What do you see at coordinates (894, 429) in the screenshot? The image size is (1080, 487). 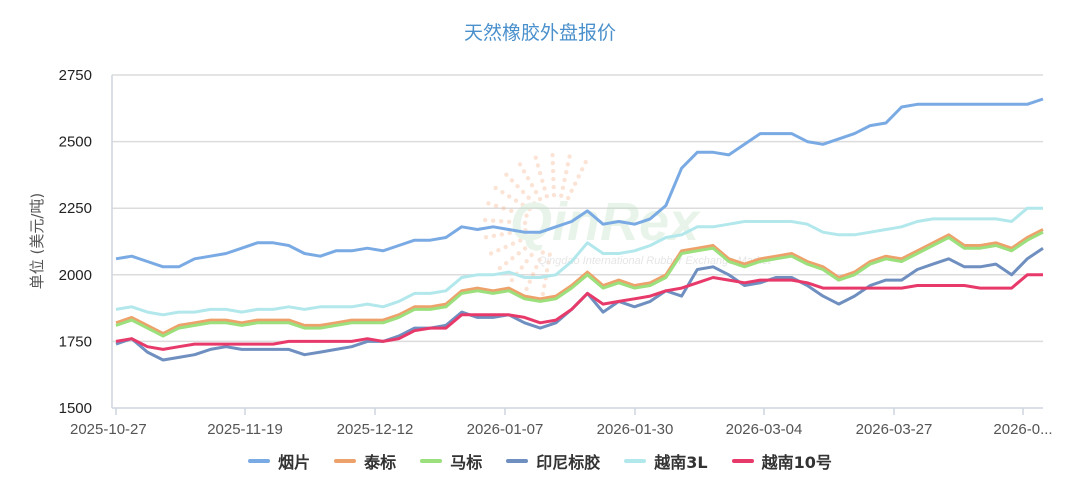 I see `x-tick-label: 2026-03-27` at bounding box center [894, 429].